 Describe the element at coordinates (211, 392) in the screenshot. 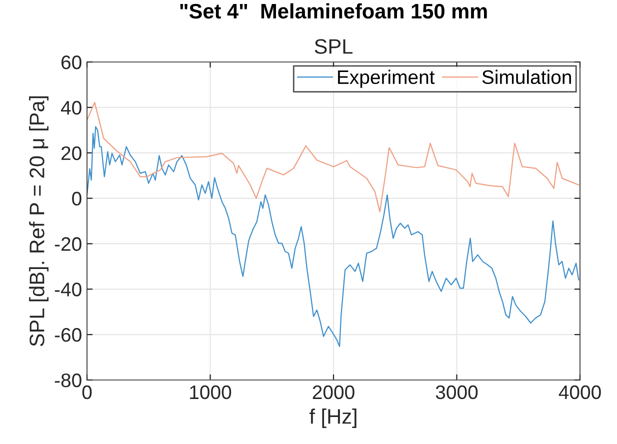

I see `x-tick-label: 1000` at that location.